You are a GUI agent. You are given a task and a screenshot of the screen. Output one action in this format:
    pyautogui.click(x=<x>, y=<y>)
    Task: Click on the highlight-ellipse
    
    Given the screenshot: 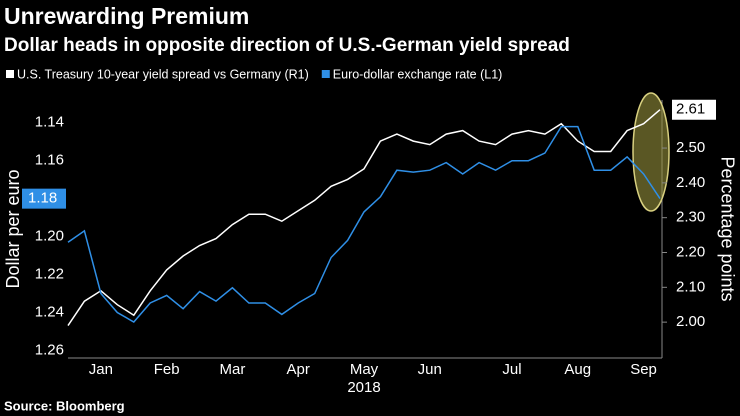 What is the action you would take?
    pyautogui.click(x=651, y=152)
    